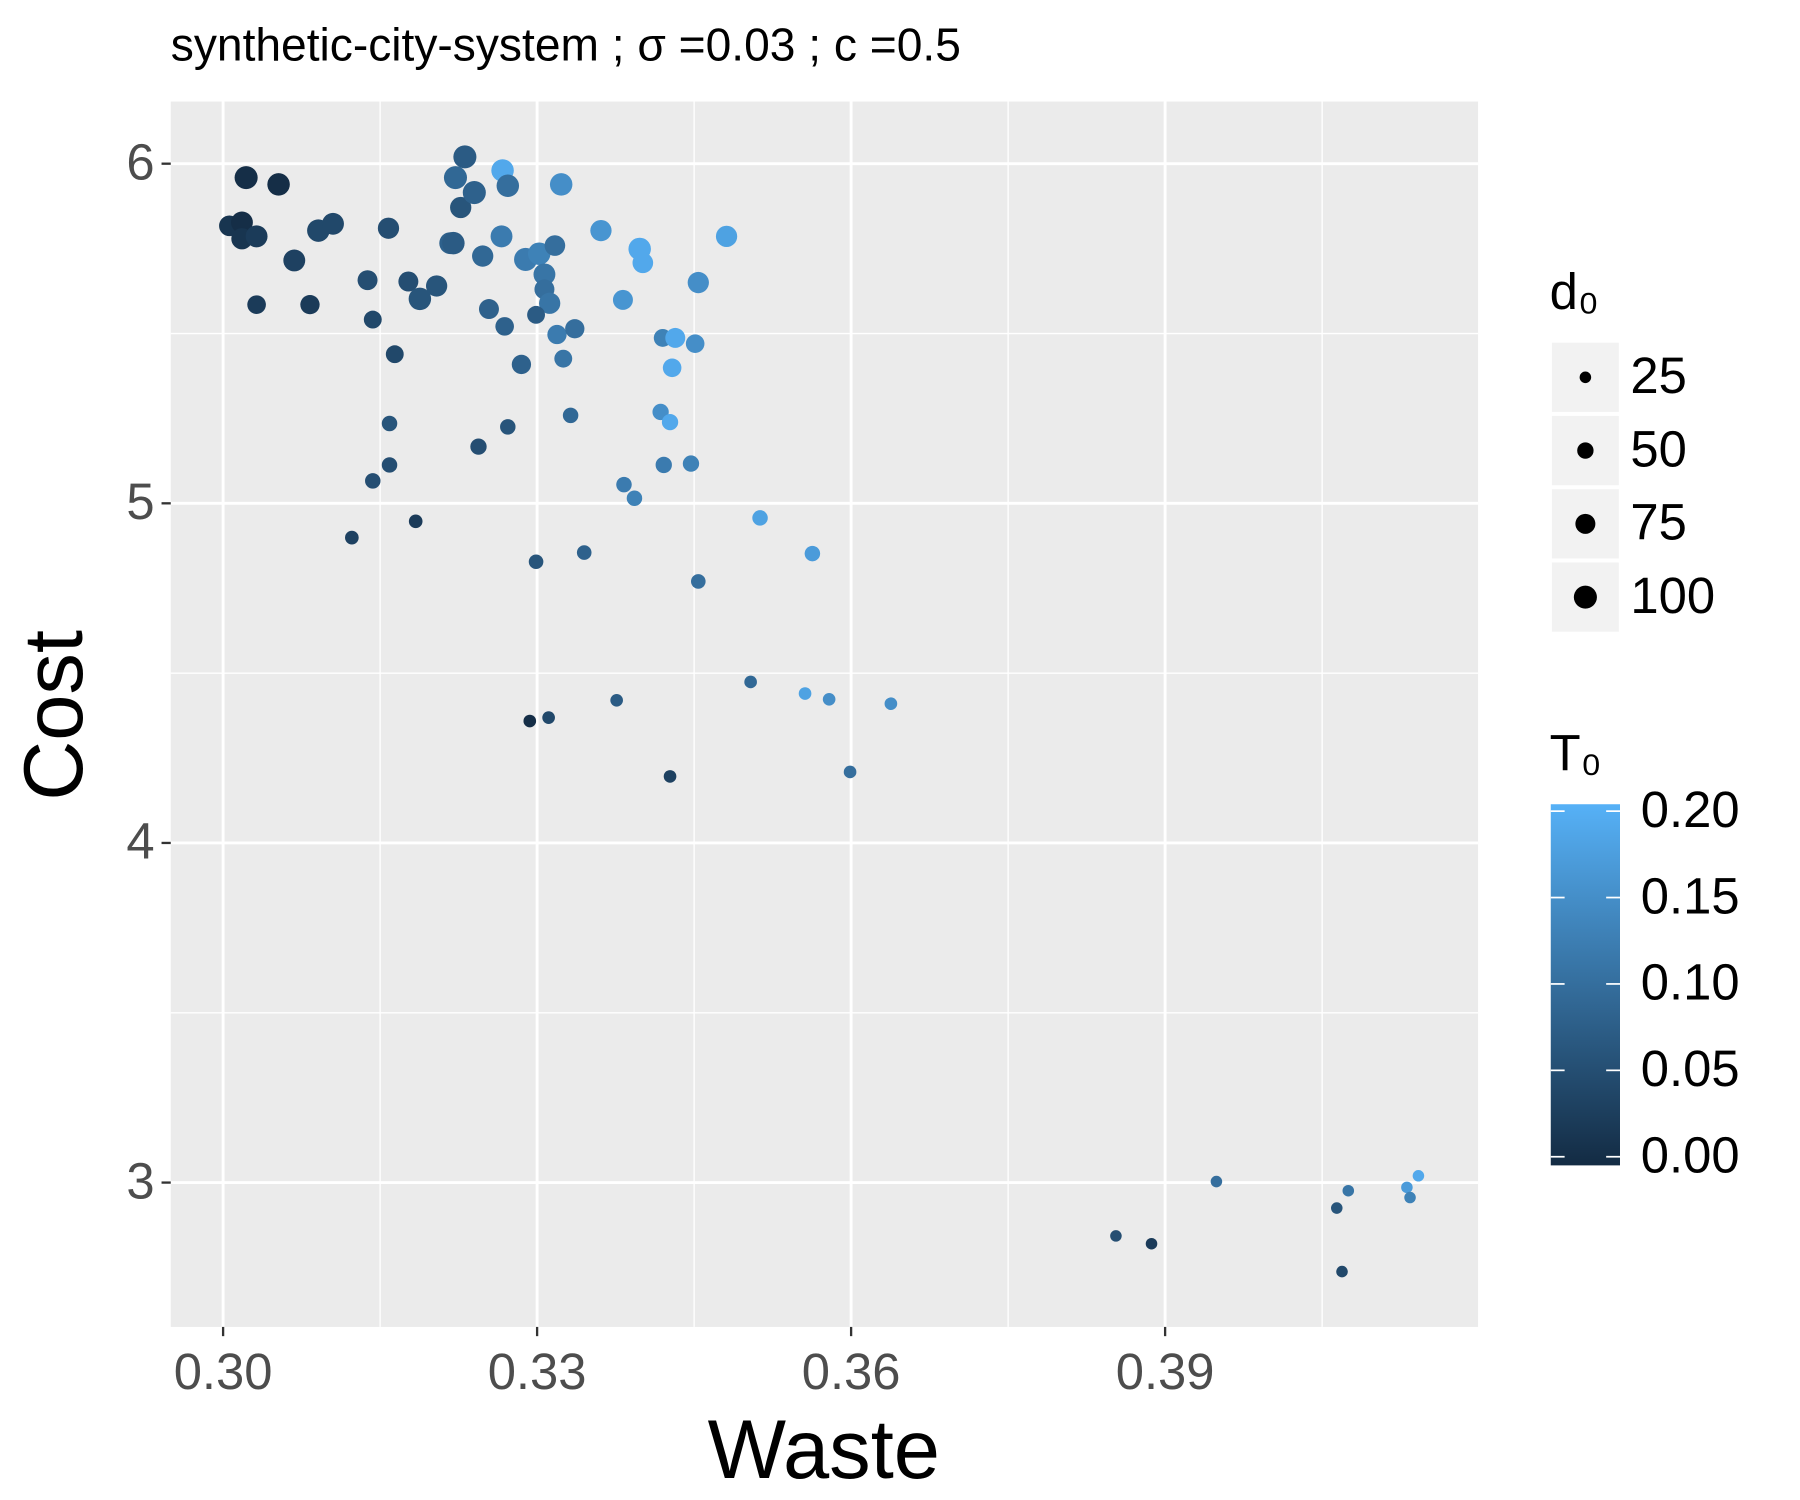 The height and width of the screenshot is (1500, 1800). What do you see at coordinates (1574, 291) in the screenshot?
I see `size-legend-title: d₀` at bounding box center [1574, 291].